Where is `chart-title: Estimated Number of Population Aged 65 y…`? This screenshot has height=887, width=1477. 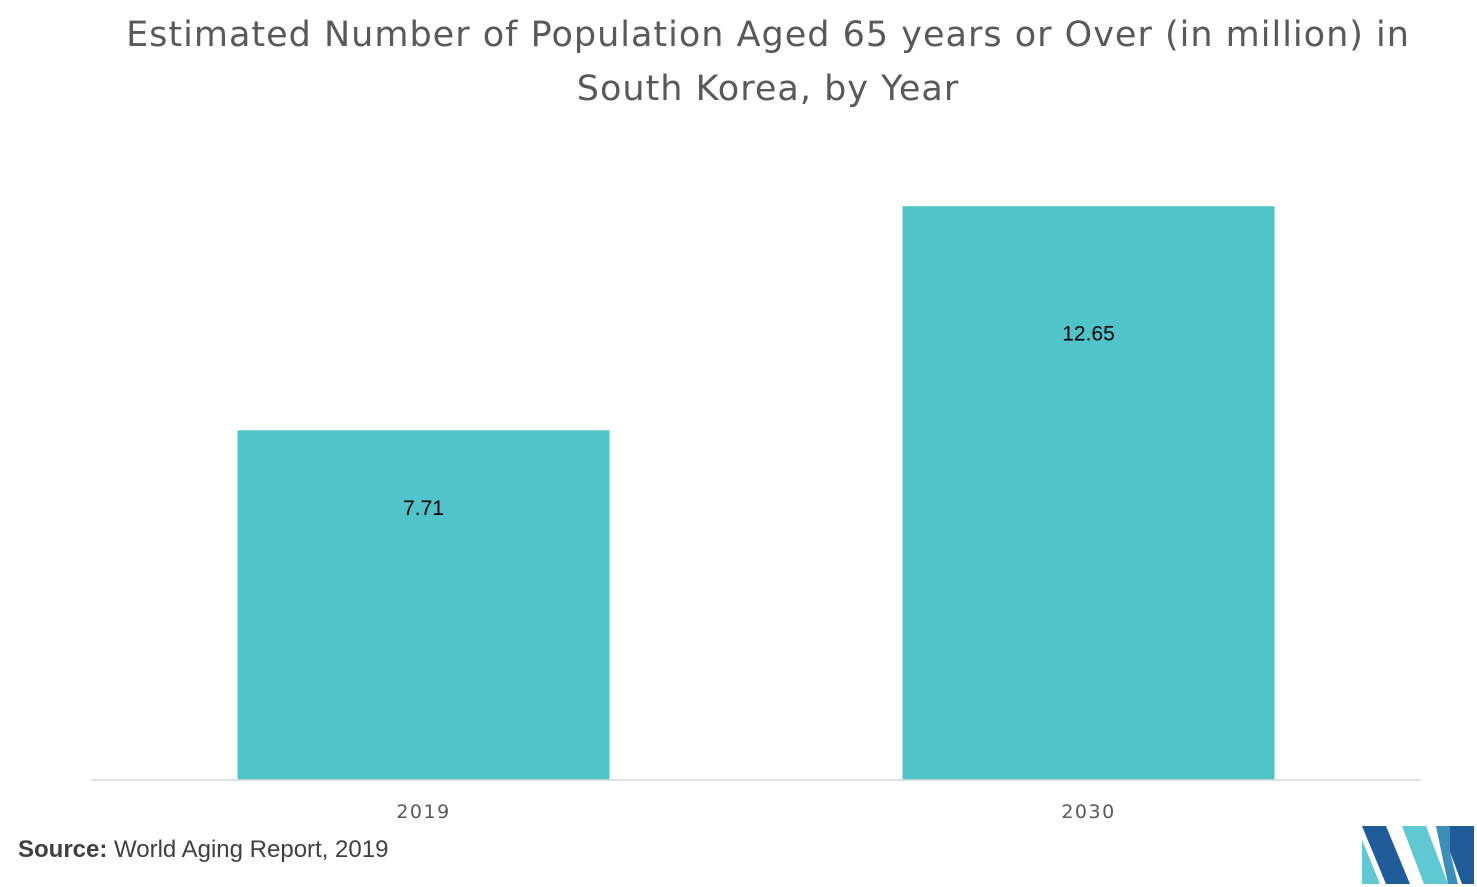 chart-title: Estimated Number of Population Aged 65 y… is located at coordinates (768, 62).